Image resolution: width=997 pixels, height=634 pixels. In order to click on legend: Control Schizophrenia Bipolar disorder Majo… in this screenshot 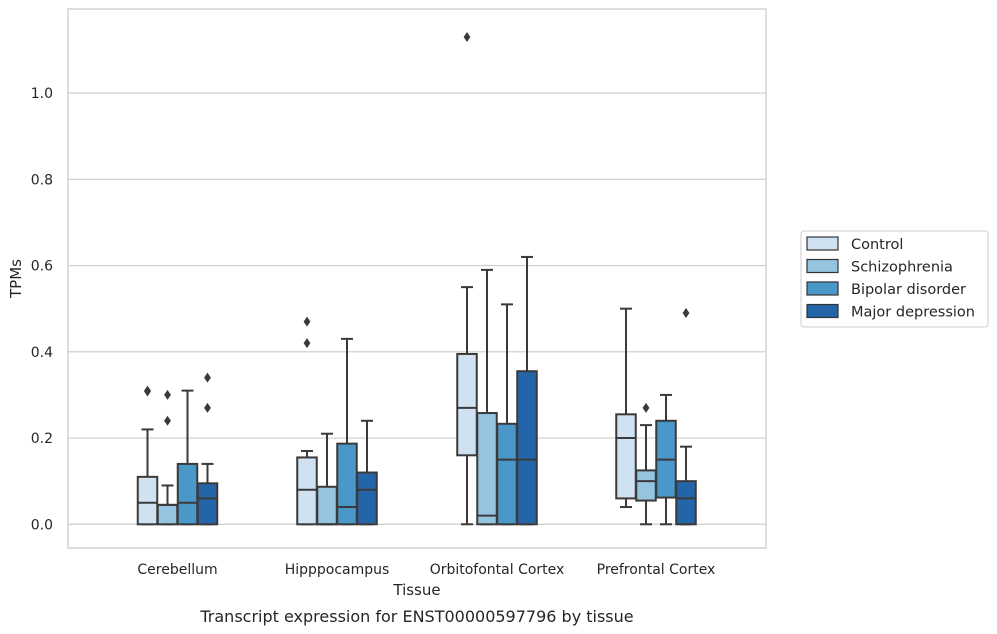, I will do `click(894, 279)`.